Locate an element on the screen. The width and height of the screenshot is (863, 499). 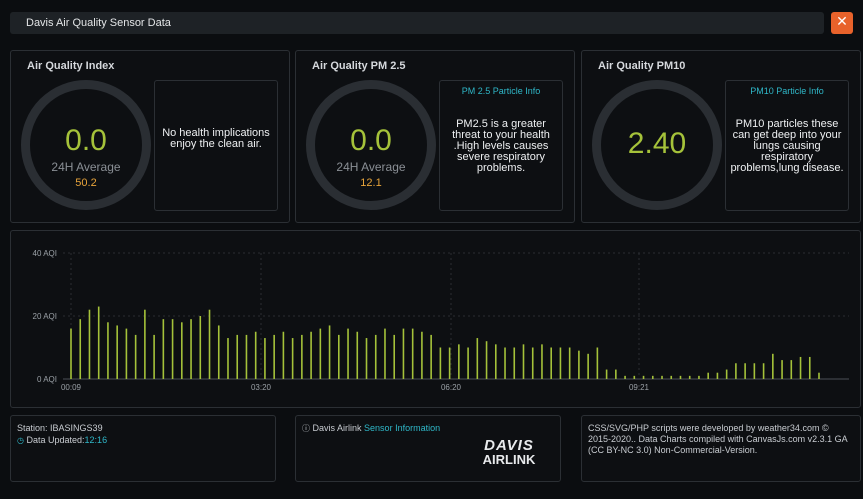
davis-airlink-logo: DAVIS AIRLINK is located at coordinates (509, 452).